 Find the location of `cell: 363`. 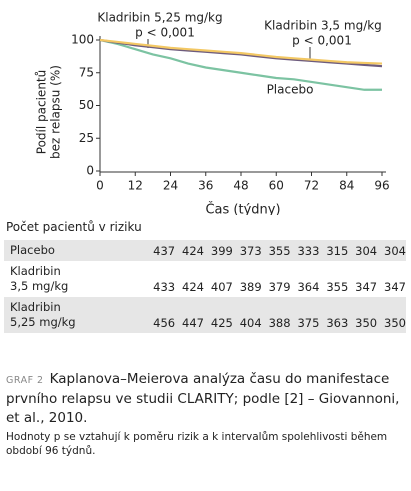

cell: 363 is located at coordinates (337, 323).